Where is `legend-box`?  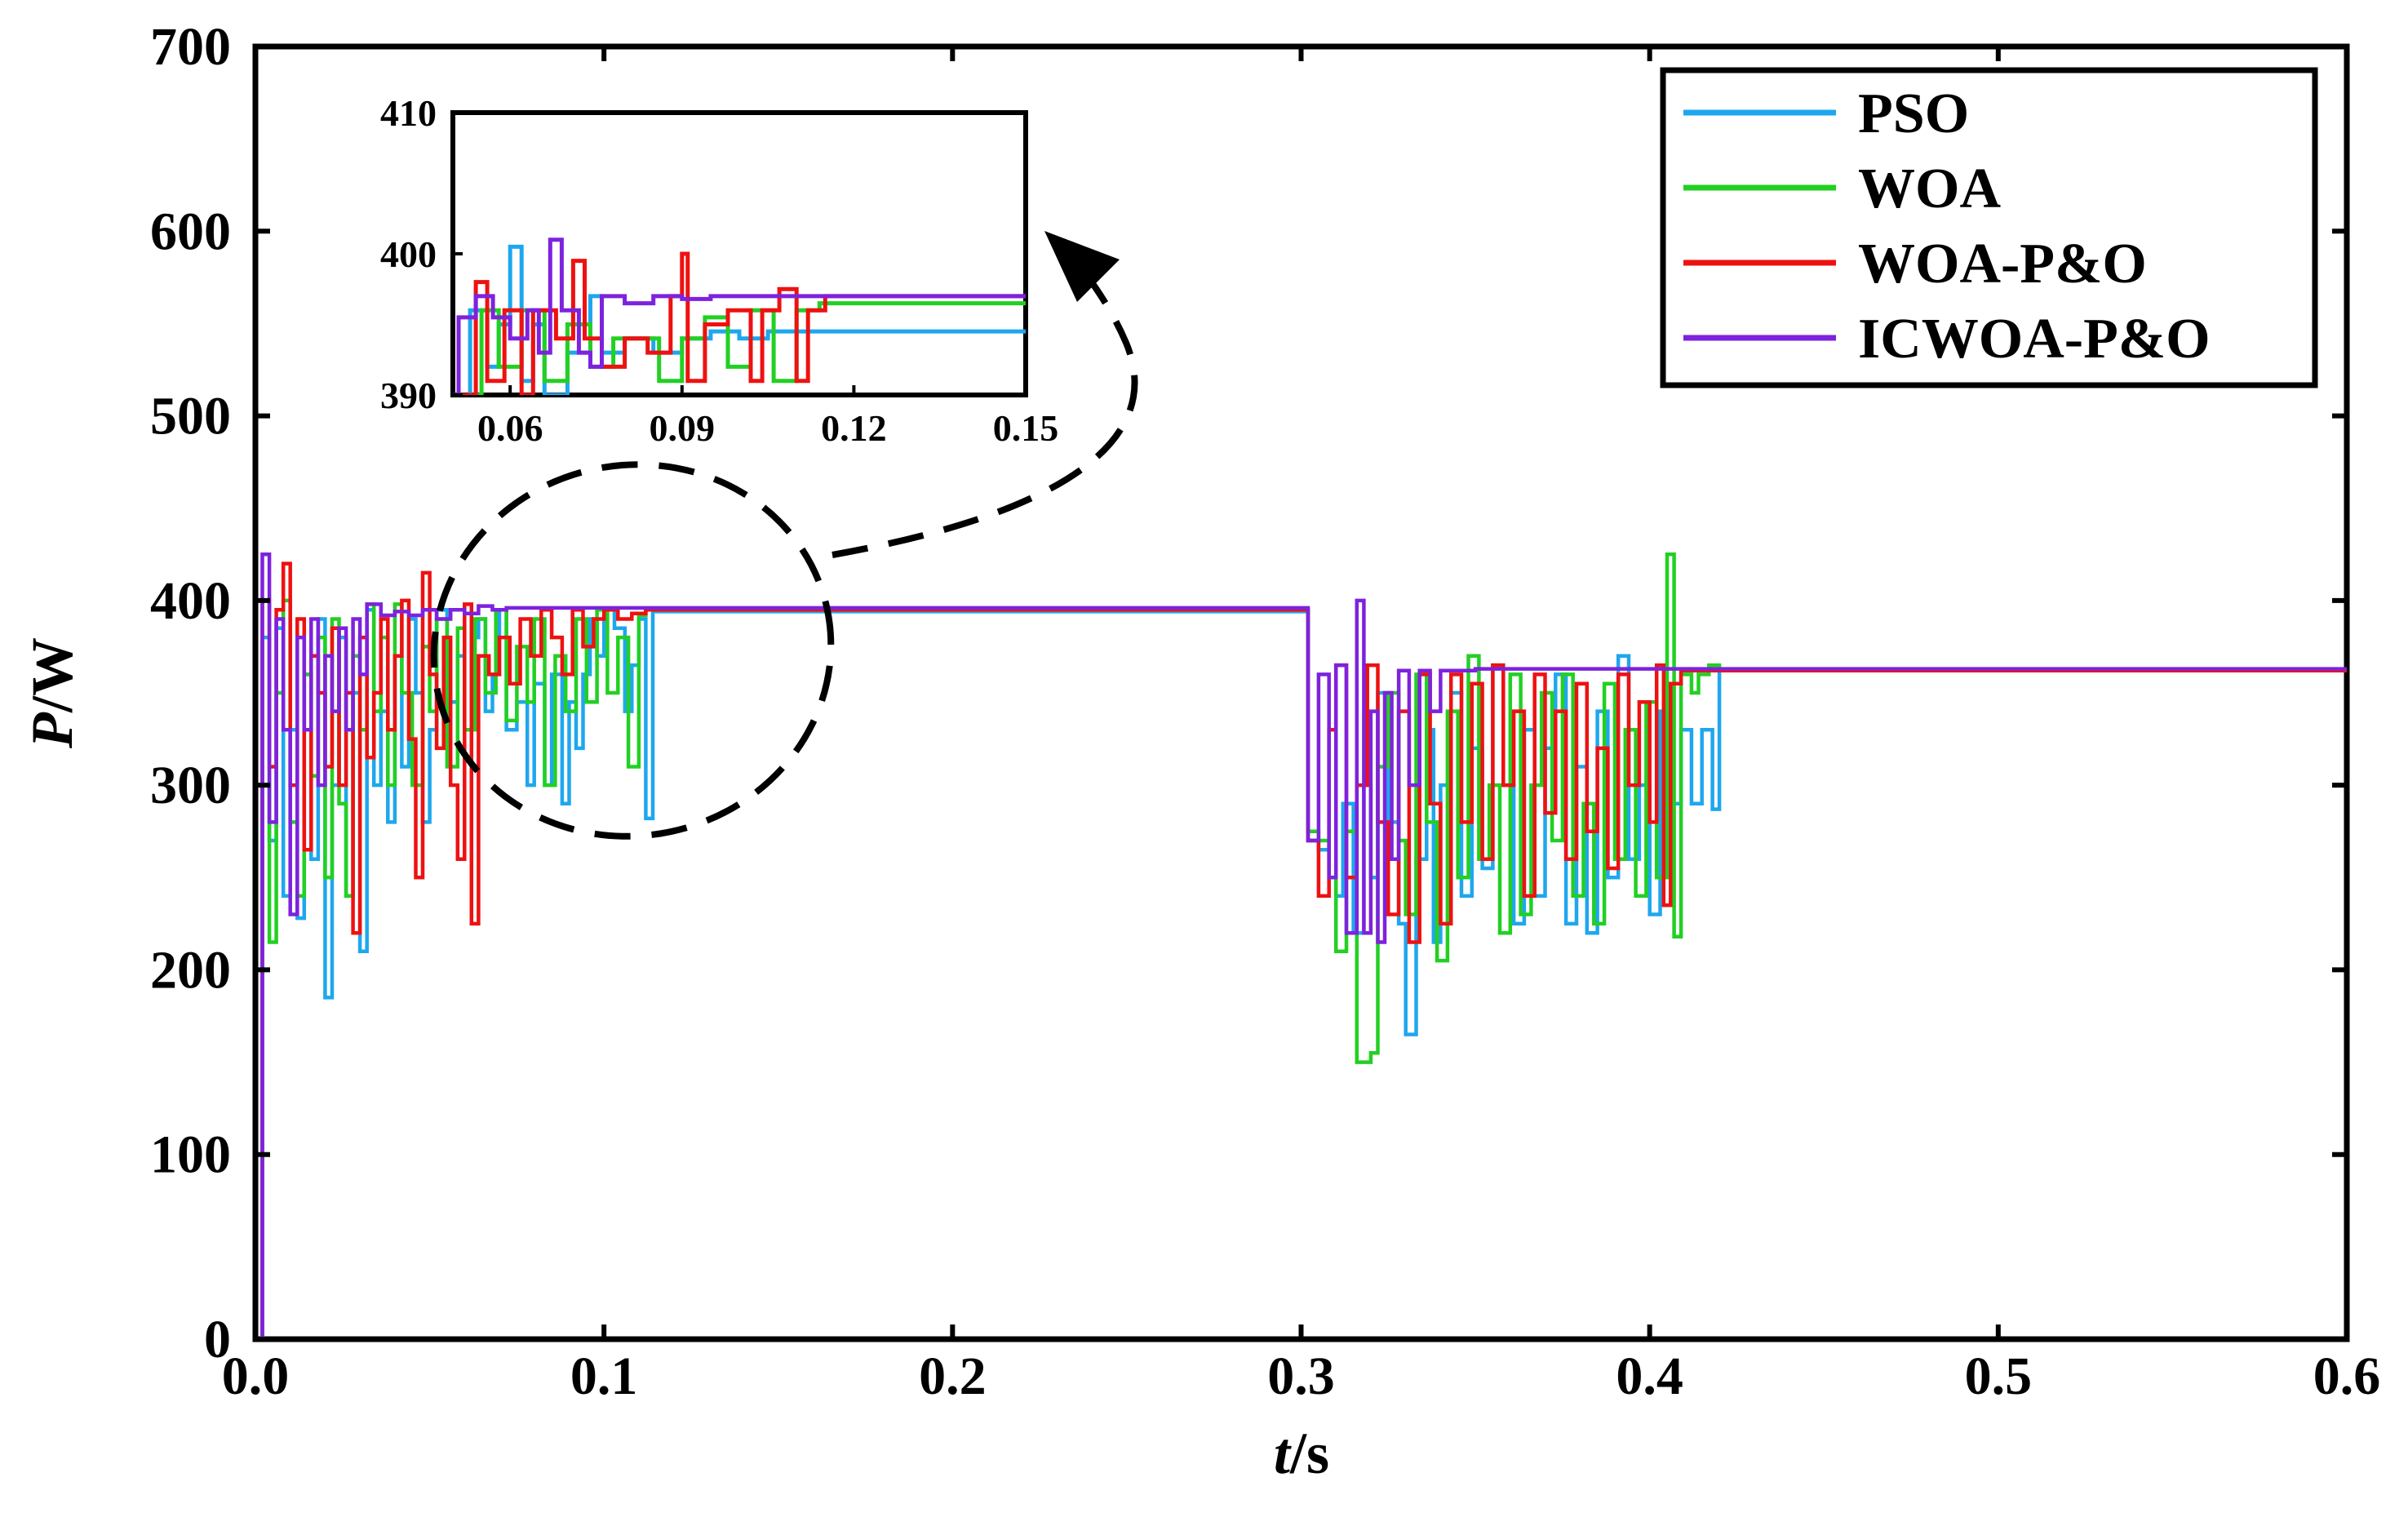 legend-box is located at coordinates (1989, 227).